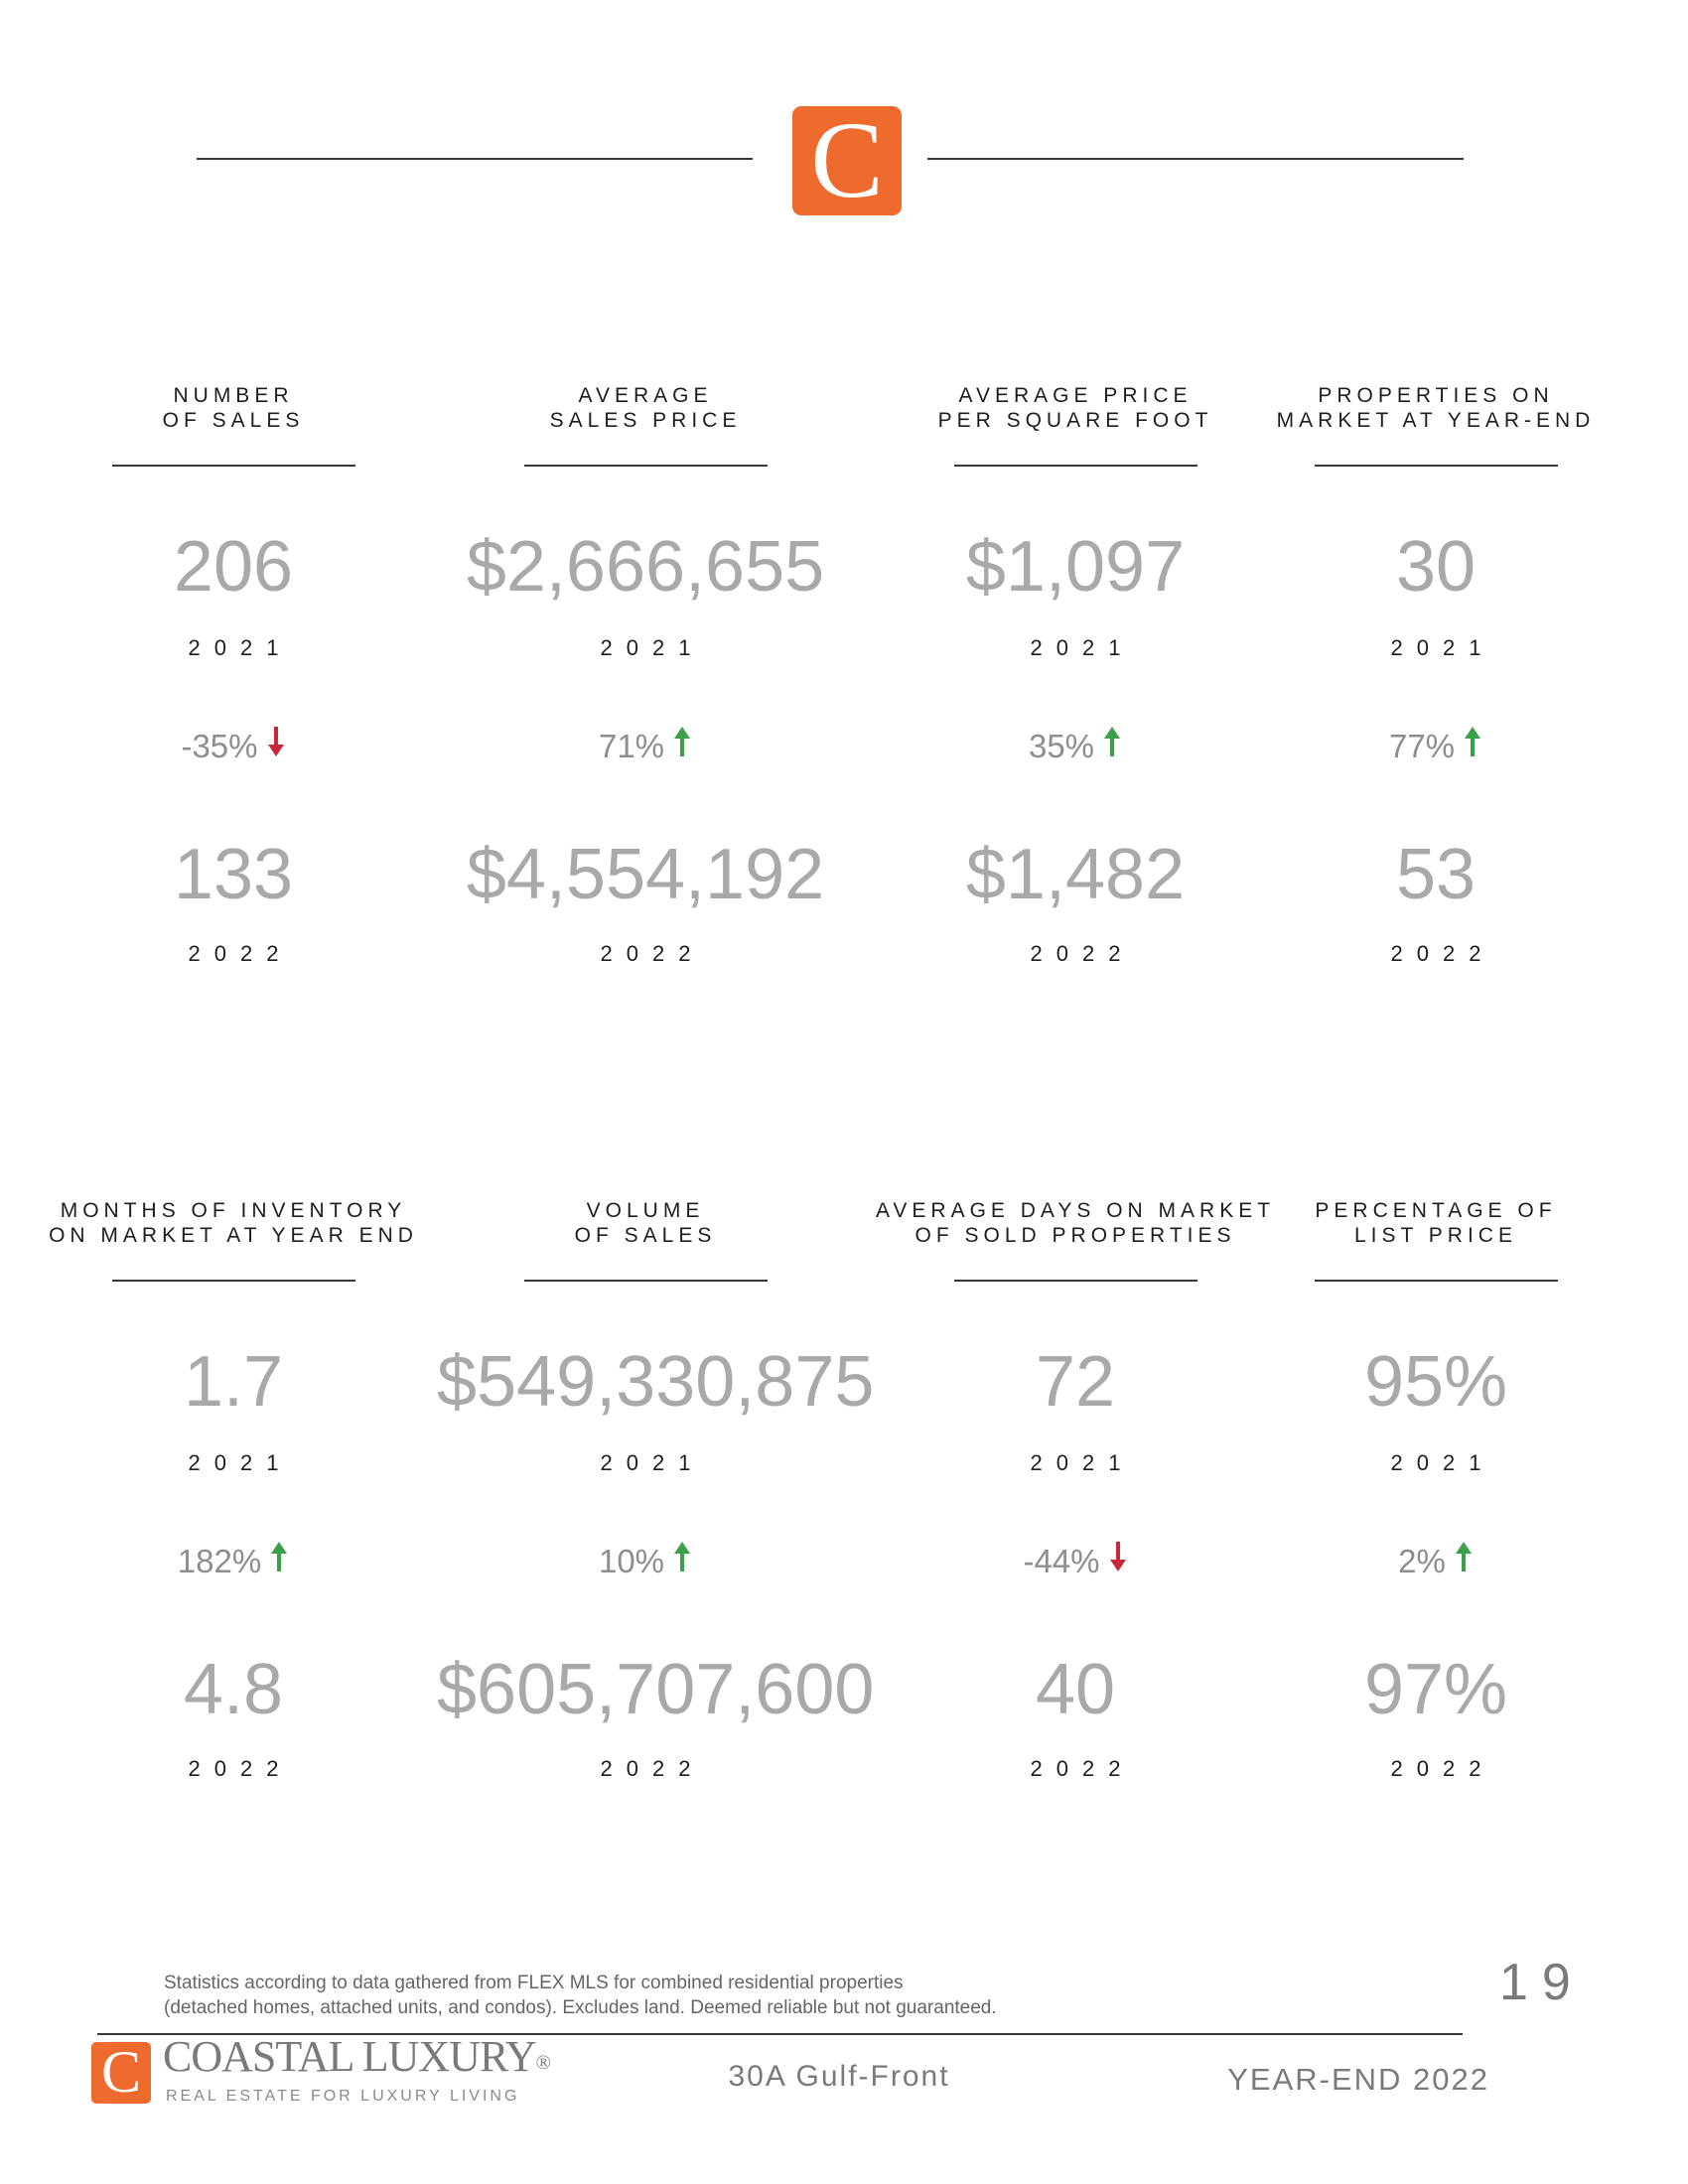 The image size is (1688, 2184). I want to click on stat-value-2021: 95%, so click(1435, 1382).